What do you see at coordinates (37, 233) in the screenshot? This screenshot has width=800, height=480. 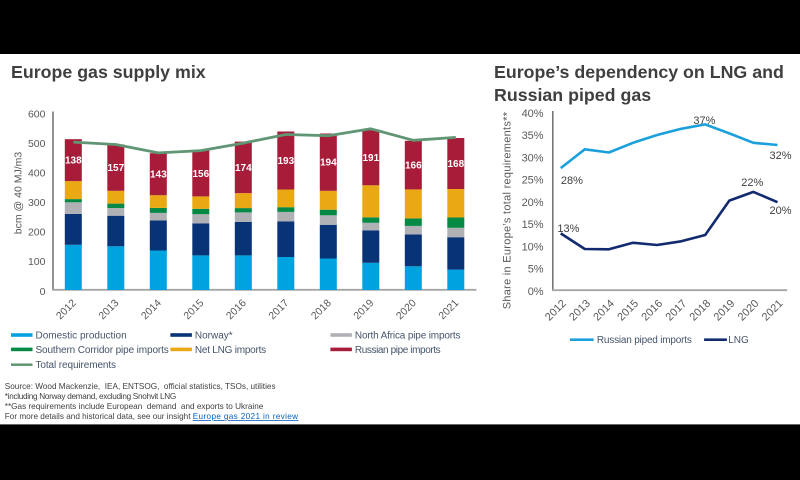 I see `svg-text: 200` at bounding box center [37, 233].